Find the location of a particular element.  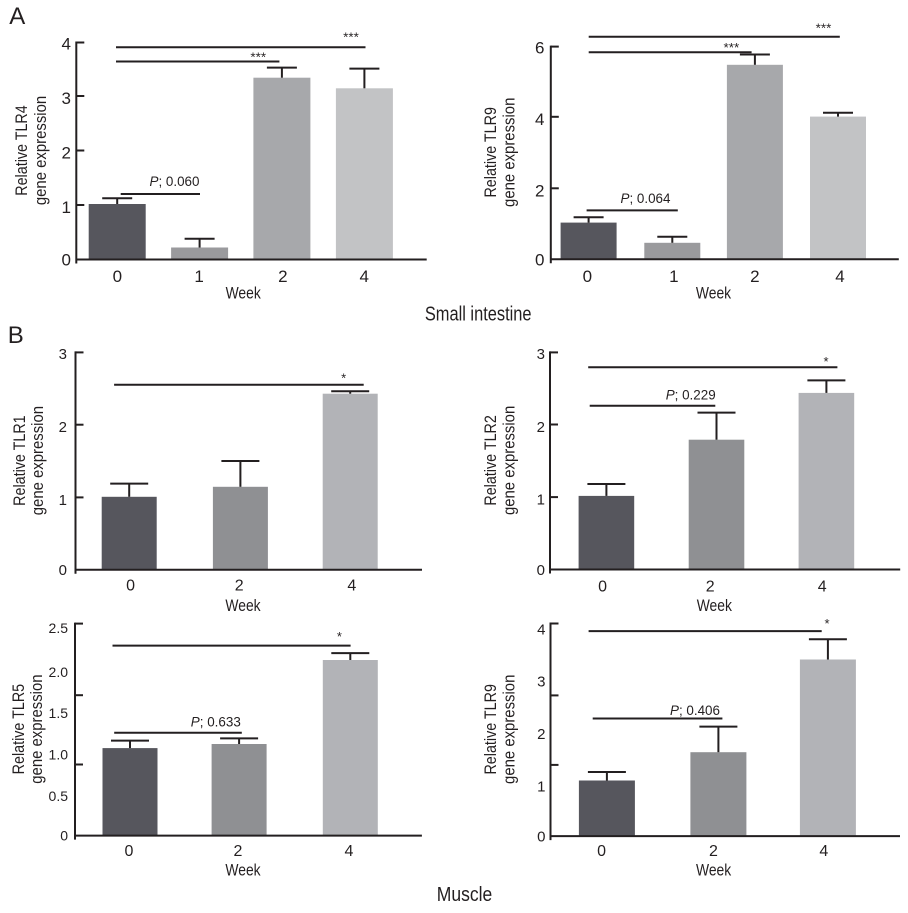

svg-text: 1.5 is located at coordinates (59, 713).